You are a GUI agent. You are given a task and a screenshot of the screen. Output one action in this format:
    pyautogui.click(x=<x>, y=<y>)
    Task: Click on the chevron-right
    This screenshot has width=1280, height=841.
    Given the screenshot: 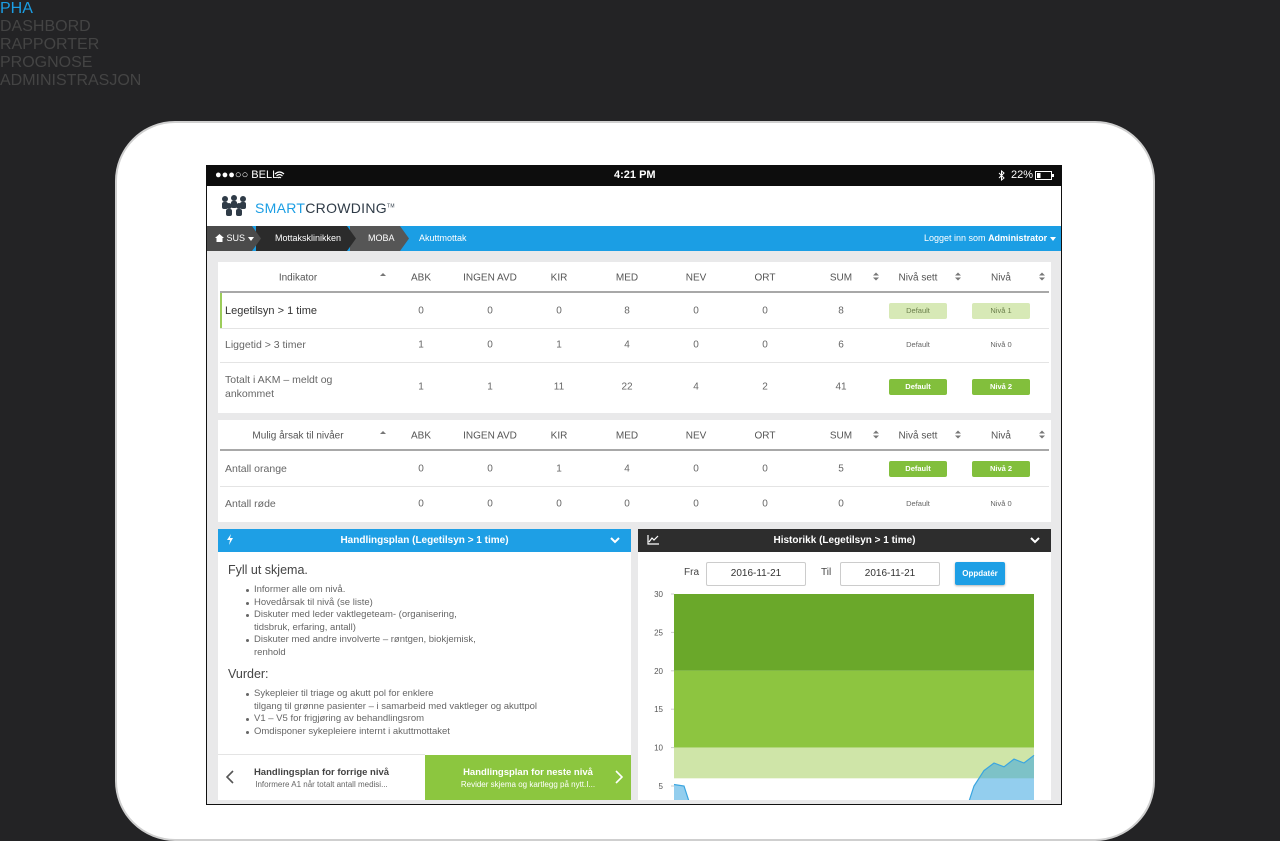 What is the action you would take?
    pyautogui.click(x=619, y=777)
    